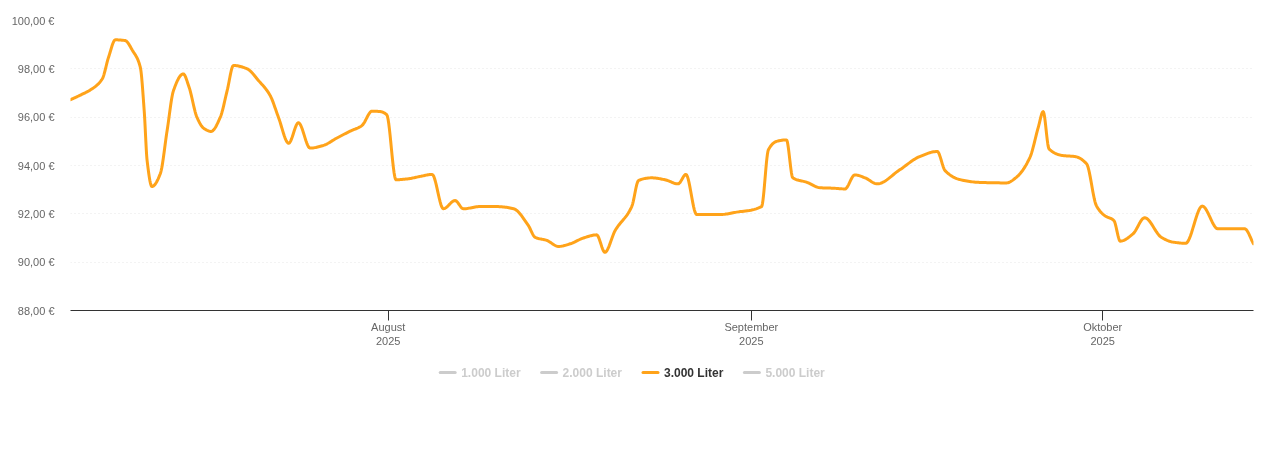 This screenshot has width=1264, height=460. What do you see at coordinates (1103, 333) in the screenshot?
I see `x-tick-label: Oktober 2025` at bounding box center [1103, 333].